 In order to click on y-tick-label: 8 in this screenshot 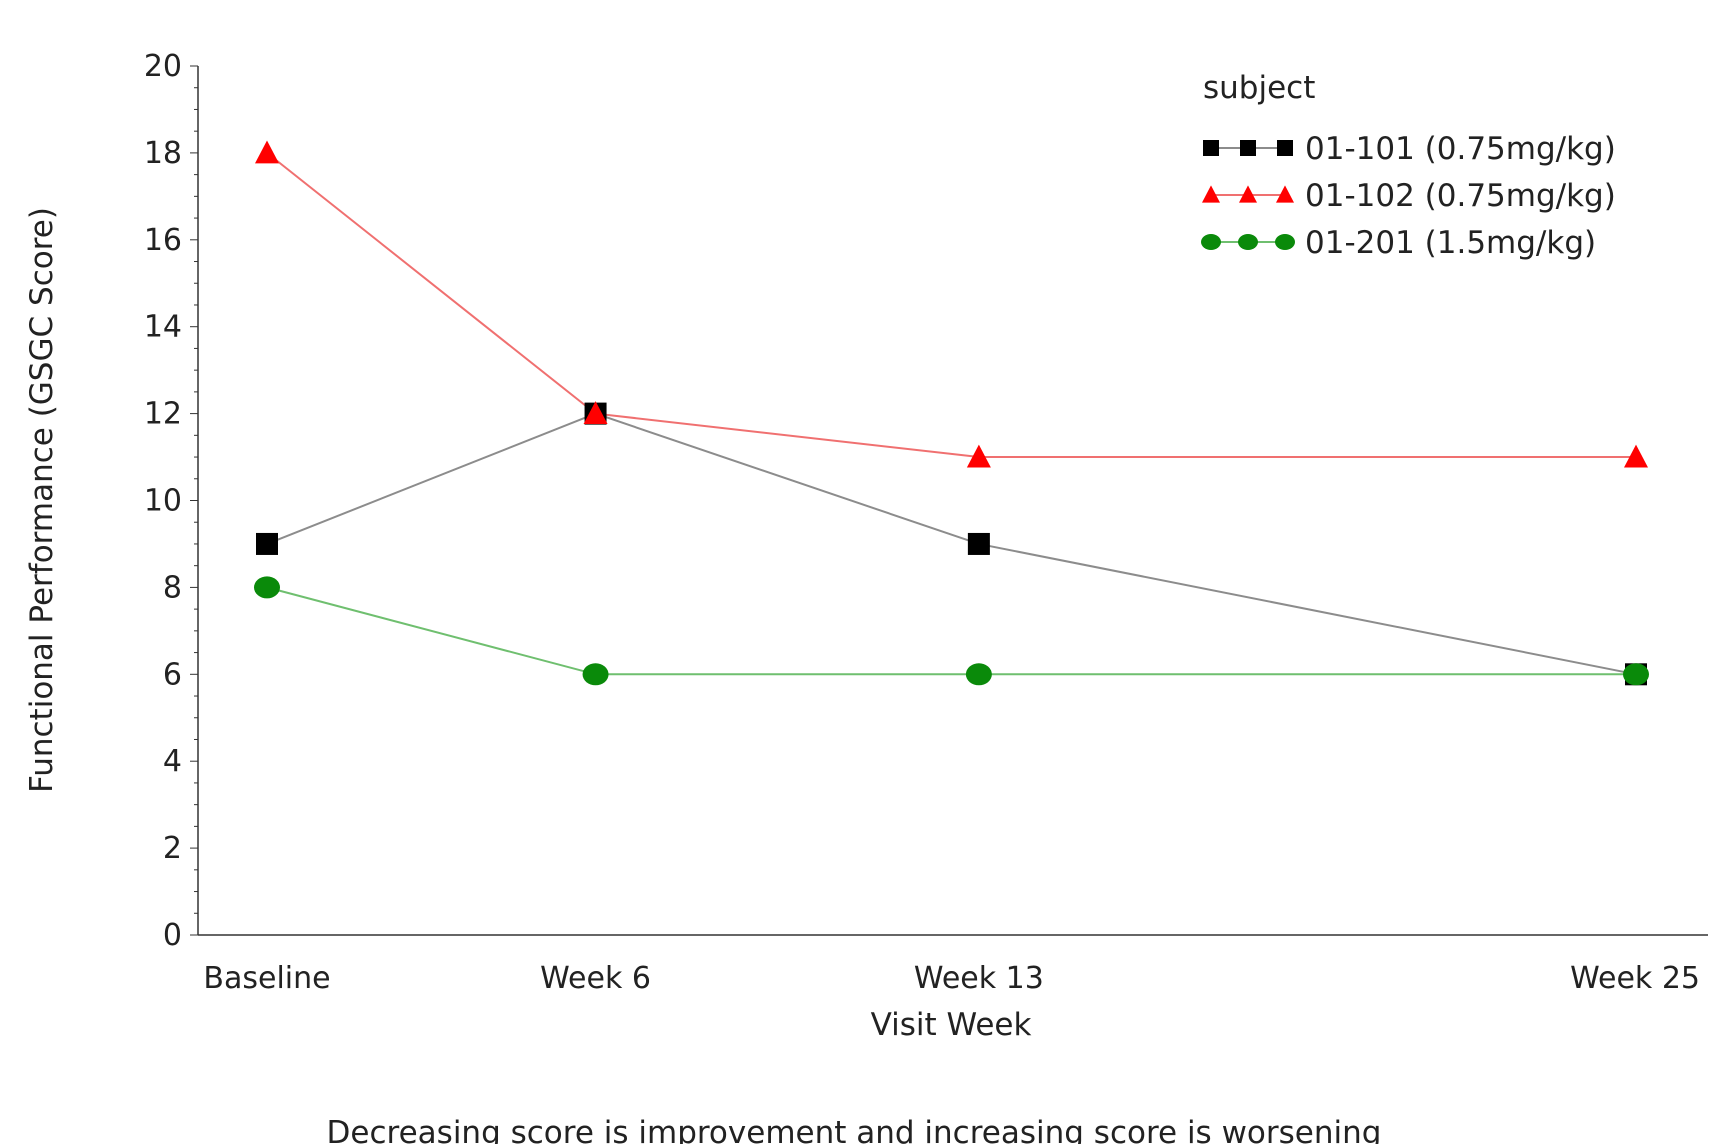, I will do `click(172, 587)`.